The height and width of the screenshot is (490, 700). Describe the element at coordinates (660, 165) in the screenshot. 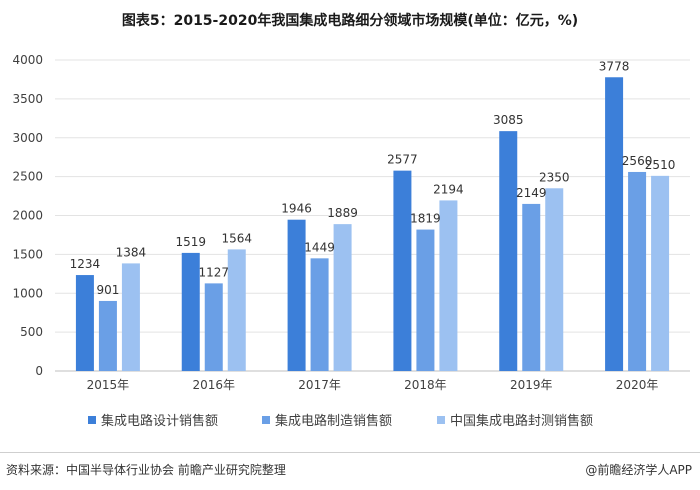

I see `data-label: 2510` at that location.